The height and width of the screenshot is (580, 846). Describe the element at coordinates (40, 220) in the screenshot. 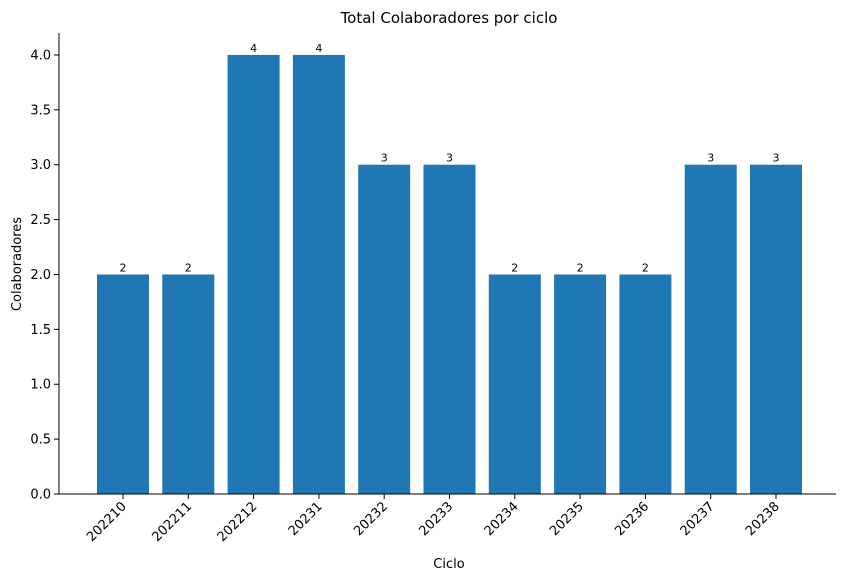

I see `y-tick-label: 2.5` at that location.